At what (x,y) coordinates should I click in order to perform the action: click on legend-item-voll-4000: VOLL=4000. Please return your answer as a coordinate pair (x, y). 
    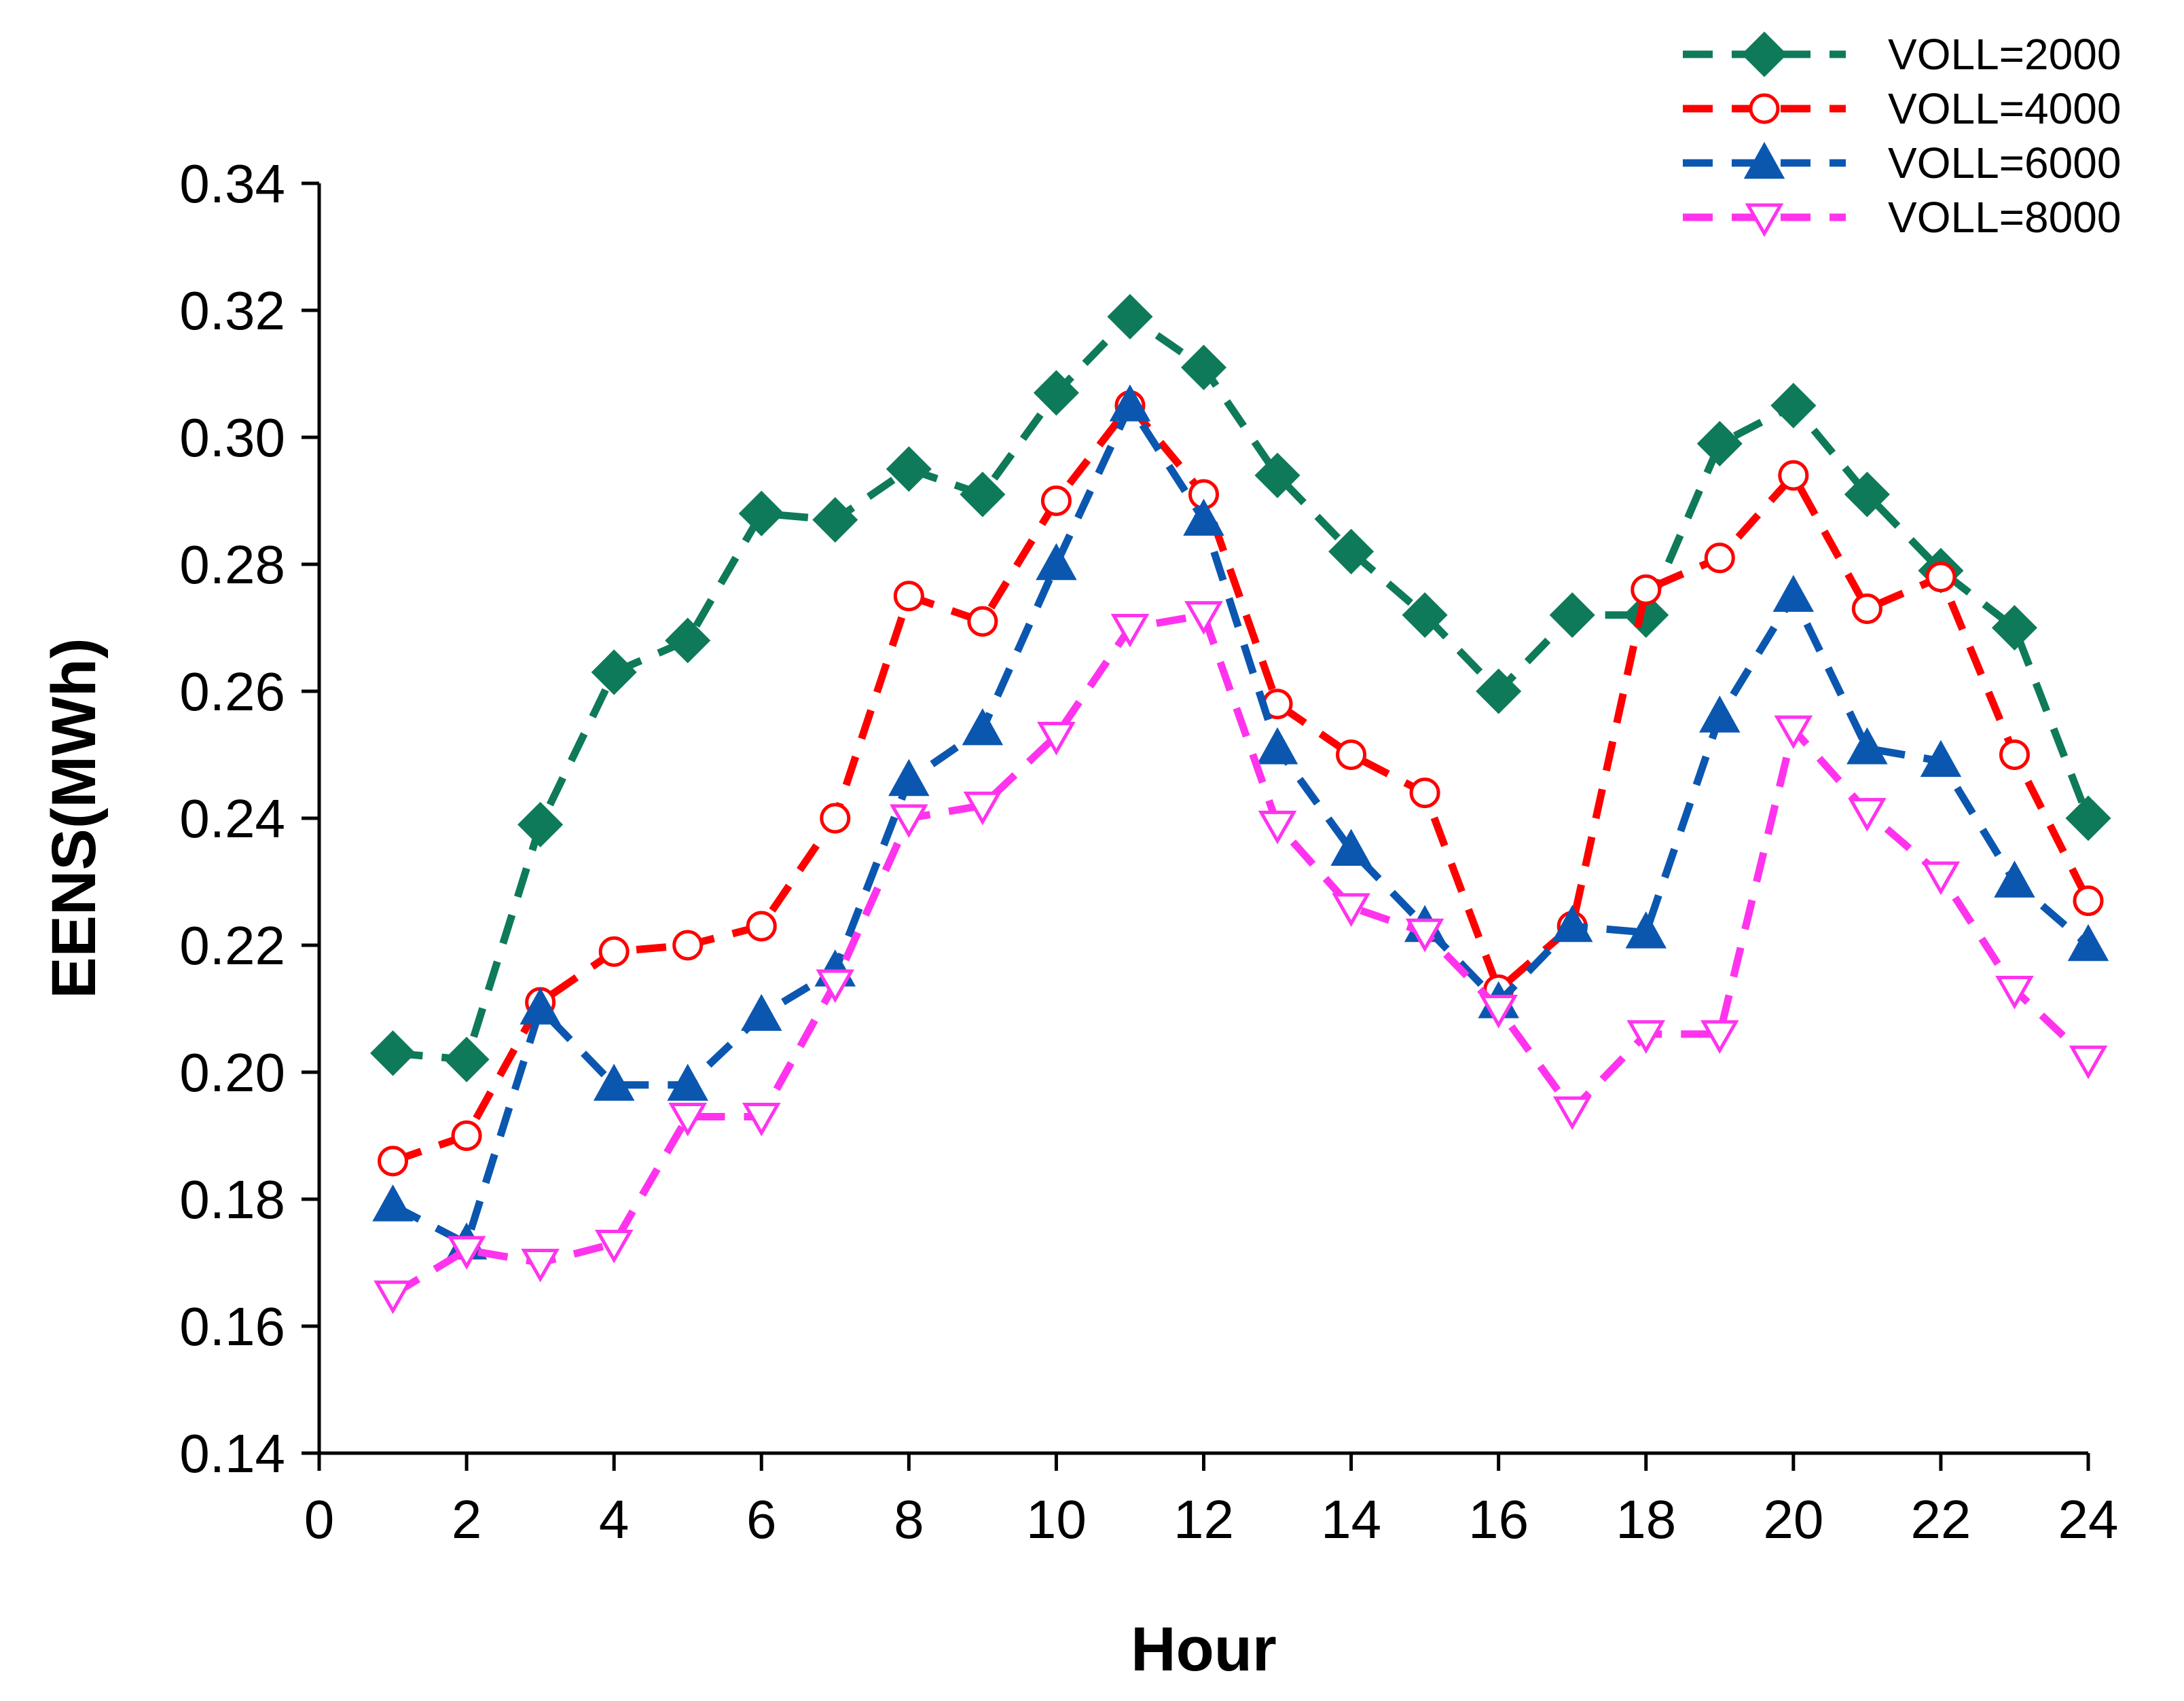
    Looking at the image, I should click on (1902, 108).